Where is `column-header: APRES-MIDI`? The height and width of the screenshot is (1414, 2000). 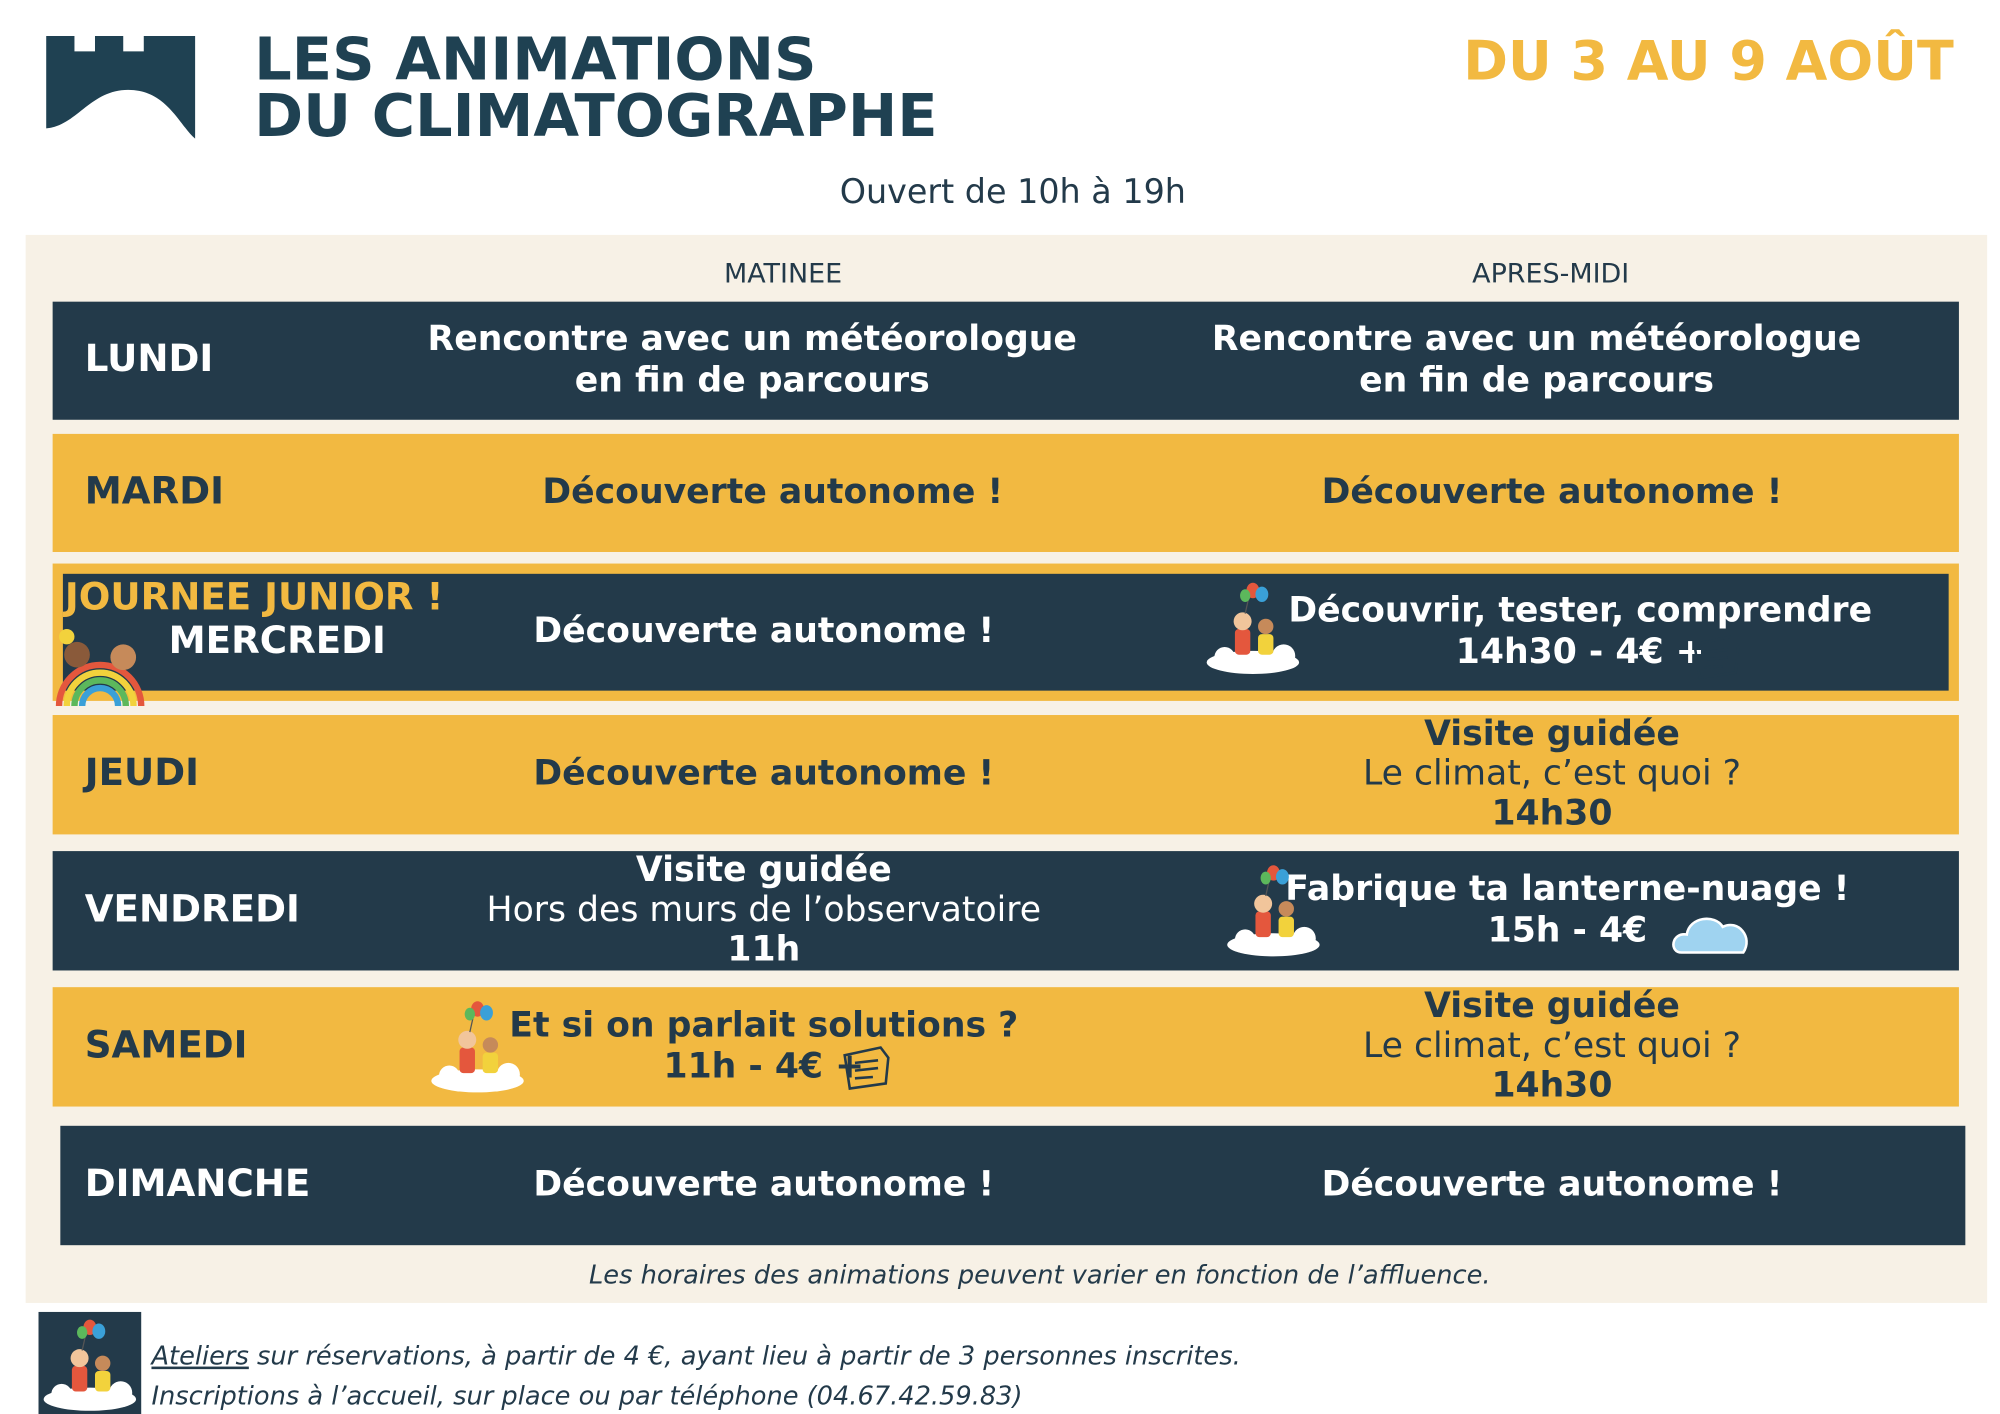
column-header: APRES-MIDI is located at coordinates (1550, 273).